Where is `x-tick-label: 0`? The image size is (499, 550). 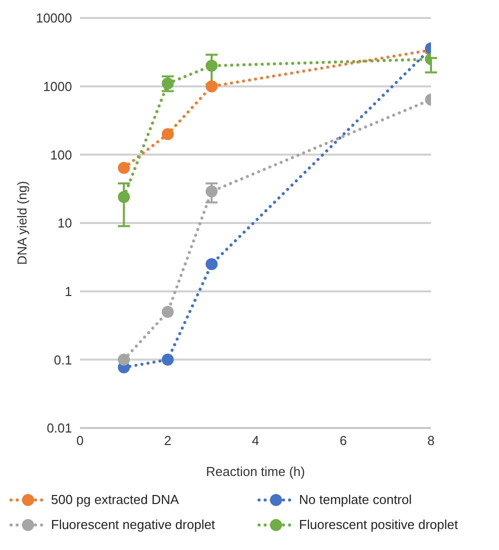
x-tick-label: 0 is located at coordinates (80, 440).